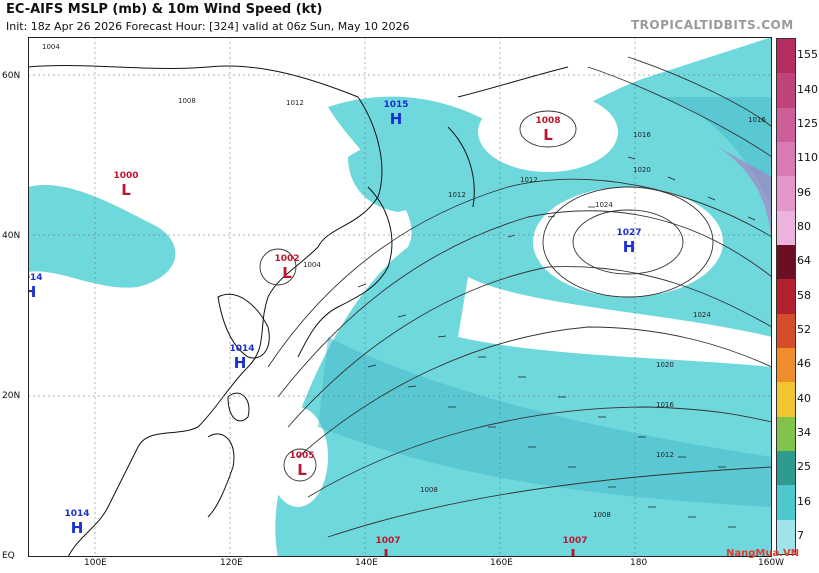 This screenshot has height=573, width=819. Describe the element at coordinates (286, 259) in the screenshot. I see `low-value: 1002` at that location.